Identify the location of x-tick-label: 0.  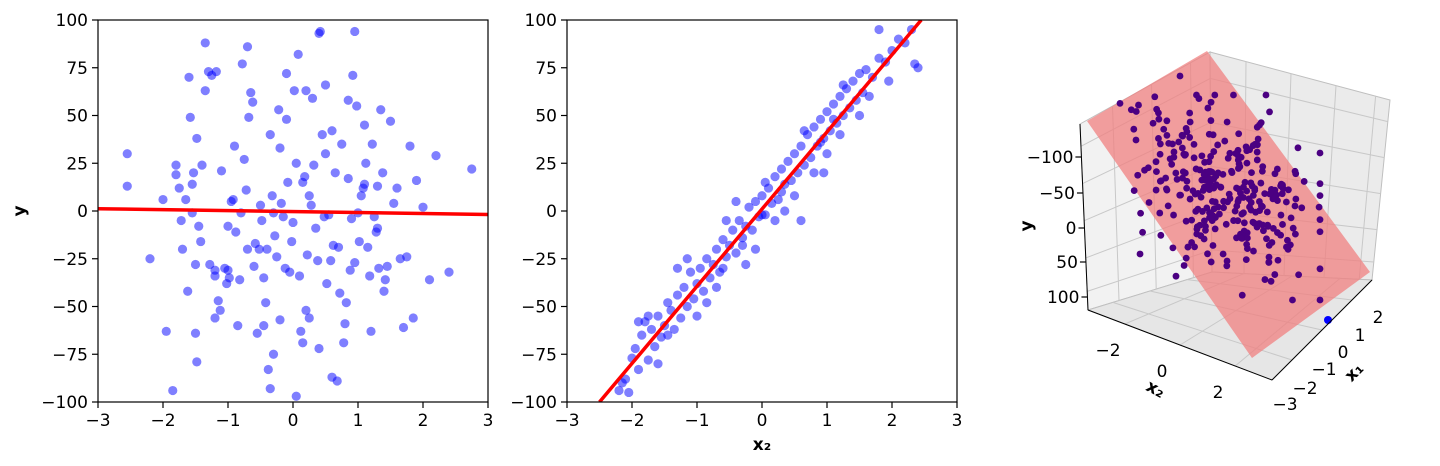
(762, 421).